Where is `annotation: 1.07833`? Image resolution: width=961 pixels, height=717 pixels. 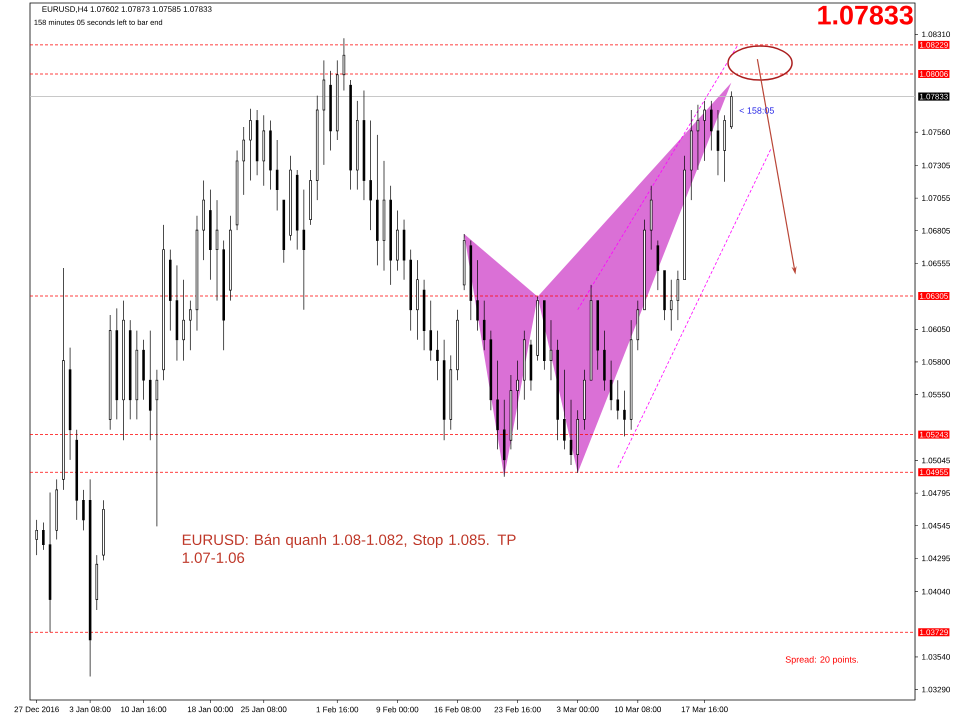
annotation: 1.07833 is located at coordinates (865, 15).